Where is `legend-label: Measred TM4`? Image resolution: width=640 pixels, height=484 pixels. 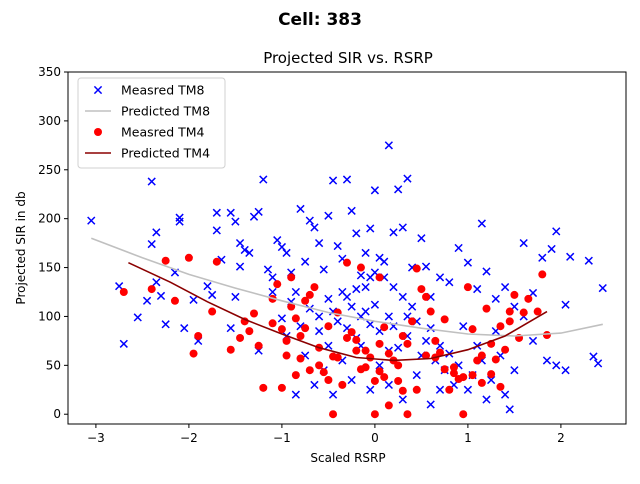 legend-label: Measred TM4 is located at coordinates (163, 132).